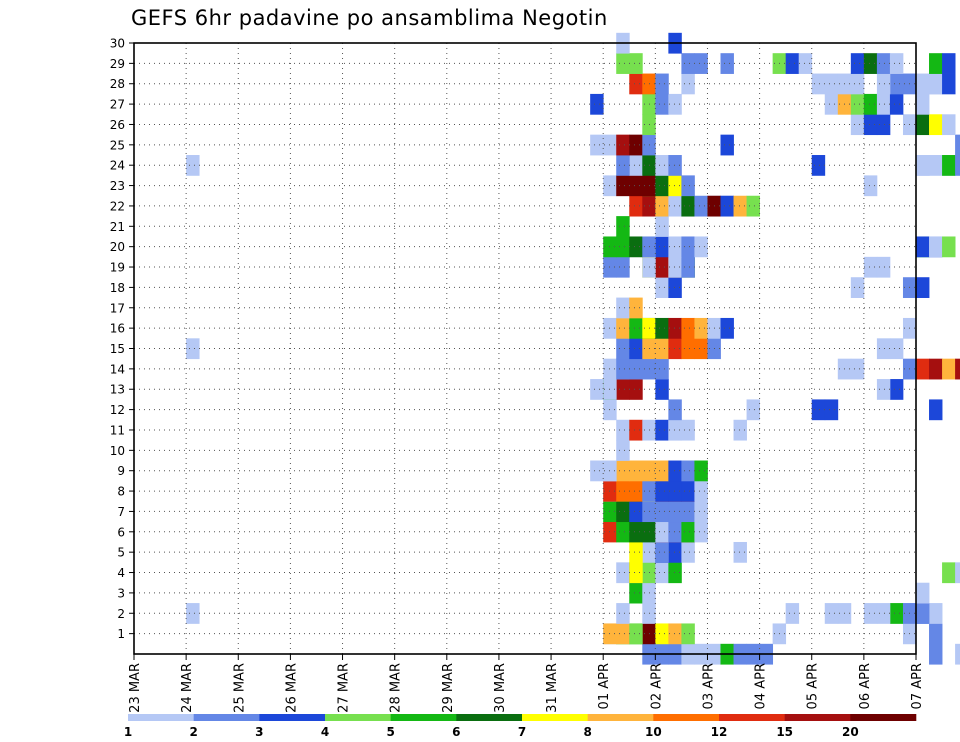  What do you see at coordinates (117, 227) in the screenshot?
I see `y-tick-label: 21` at bounding box center [117, 227].